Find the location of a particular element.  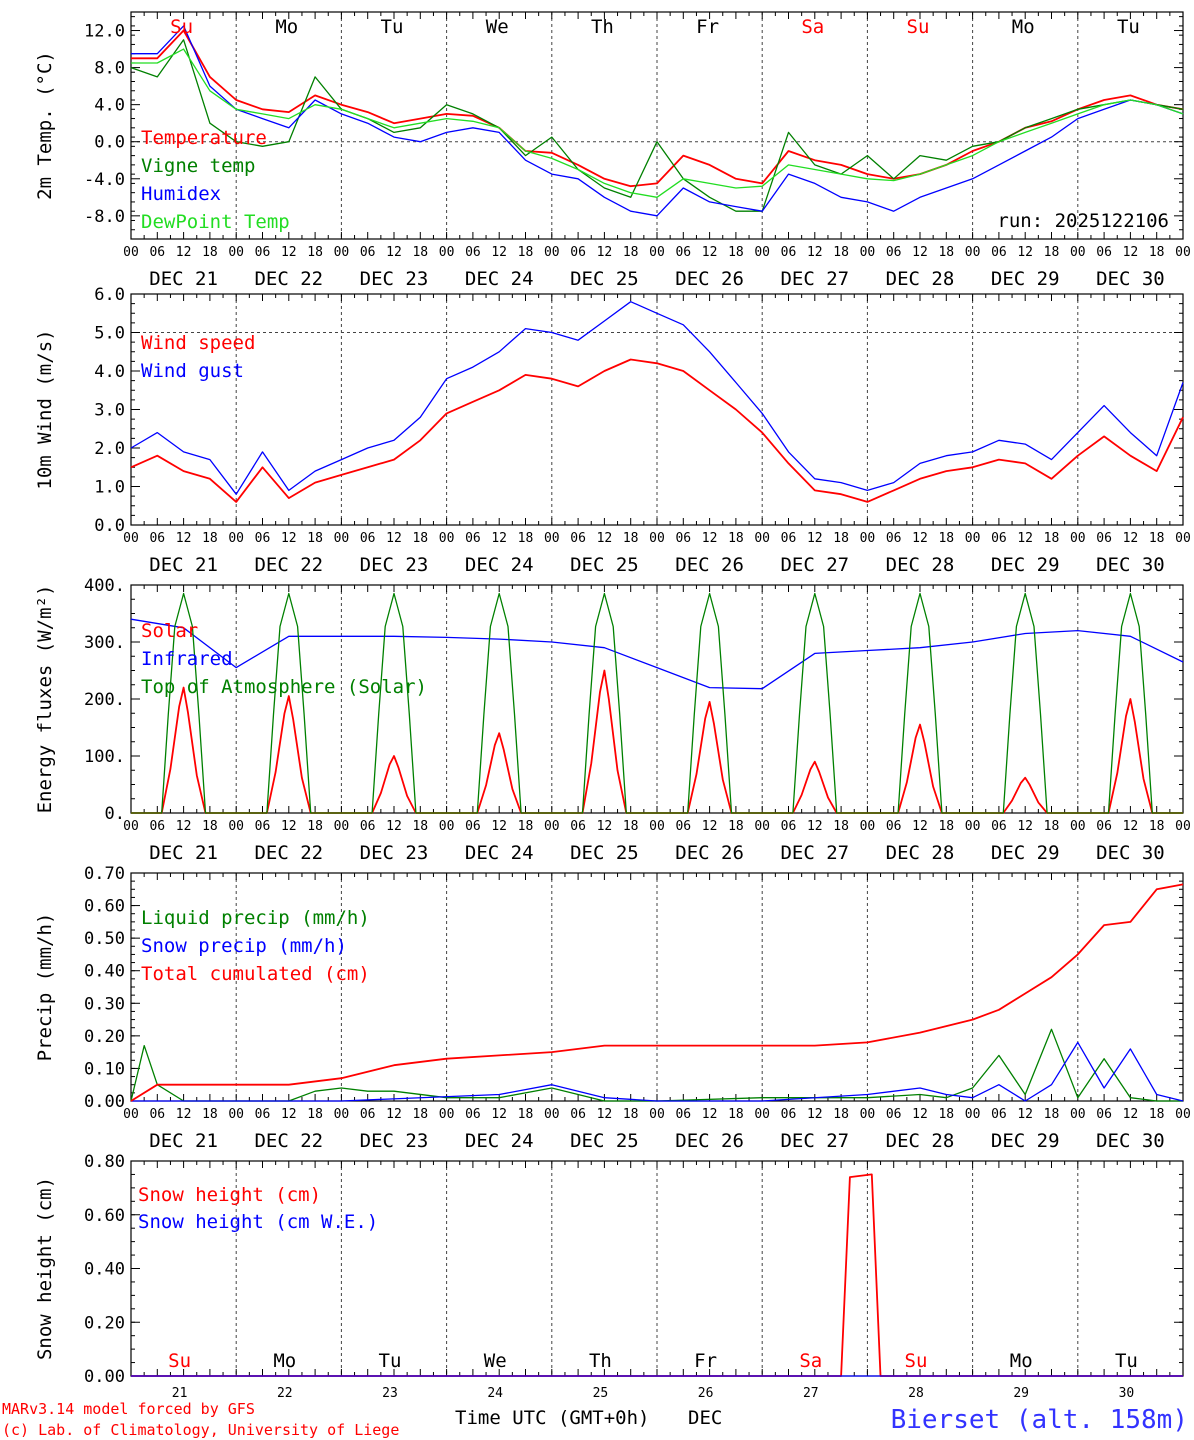

legend-entry: Humidex is located at coordinates (181, 194).